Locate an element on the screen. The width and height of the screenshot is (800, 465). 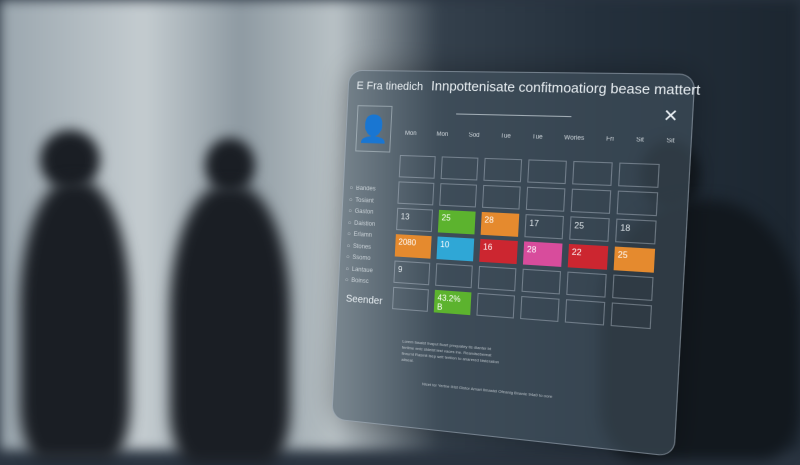
sidebar-item-label: Ssomo is located at coordinates (361, 258).